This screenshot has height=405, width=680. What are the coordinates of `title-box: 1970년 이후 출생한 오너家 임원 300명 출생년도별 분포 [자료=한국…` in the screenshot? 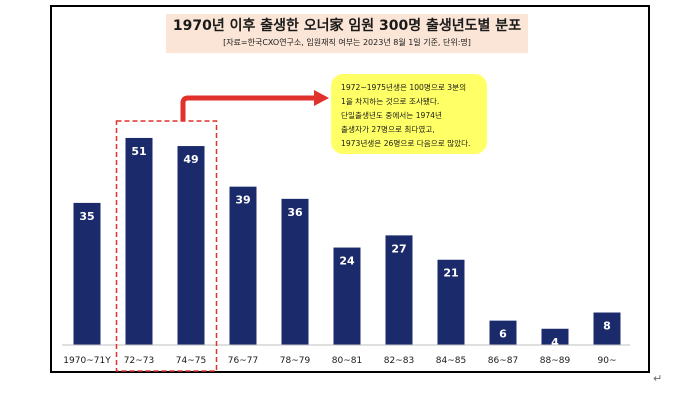 It's located at (347, 33).